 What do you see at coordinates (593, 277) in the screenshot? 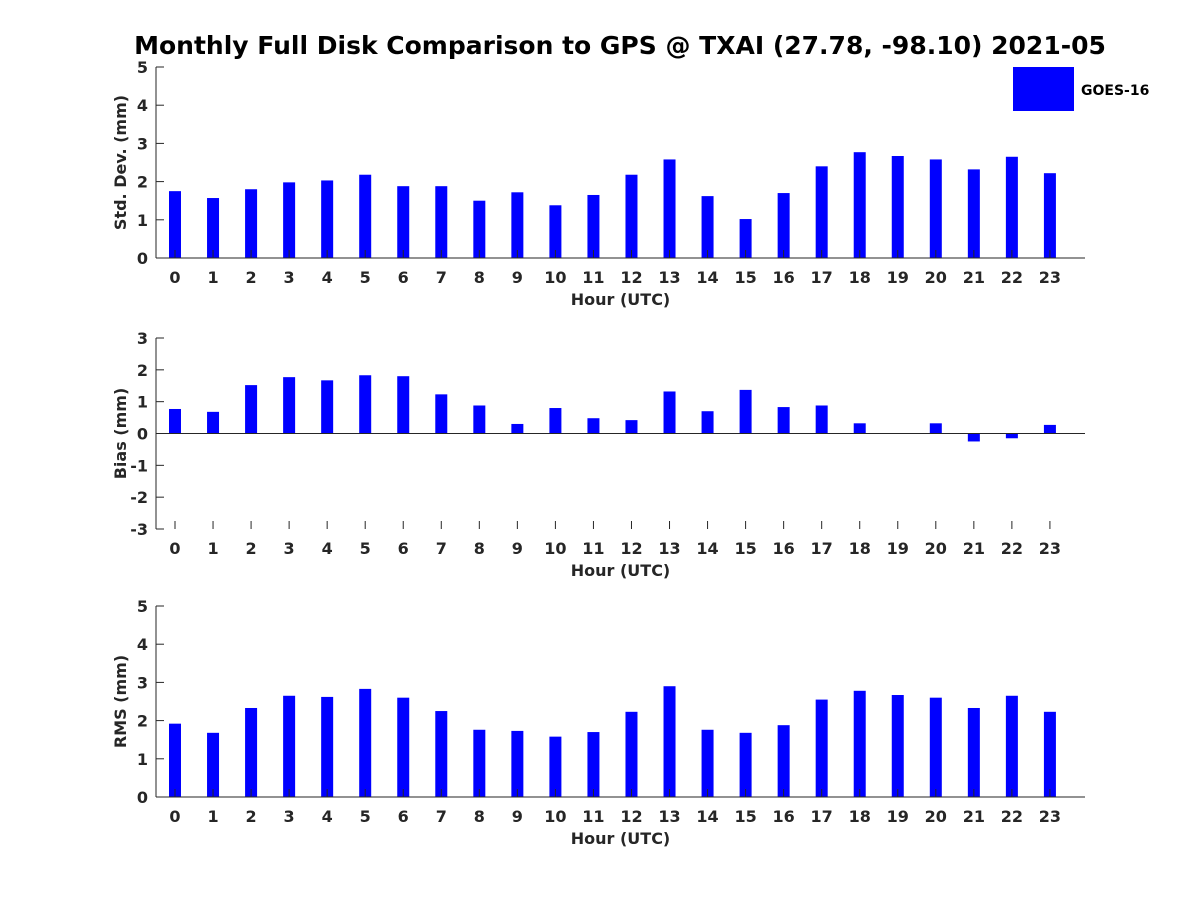
I see `std-dev-x-tick-label: 11` at bounding box center [593, 277].